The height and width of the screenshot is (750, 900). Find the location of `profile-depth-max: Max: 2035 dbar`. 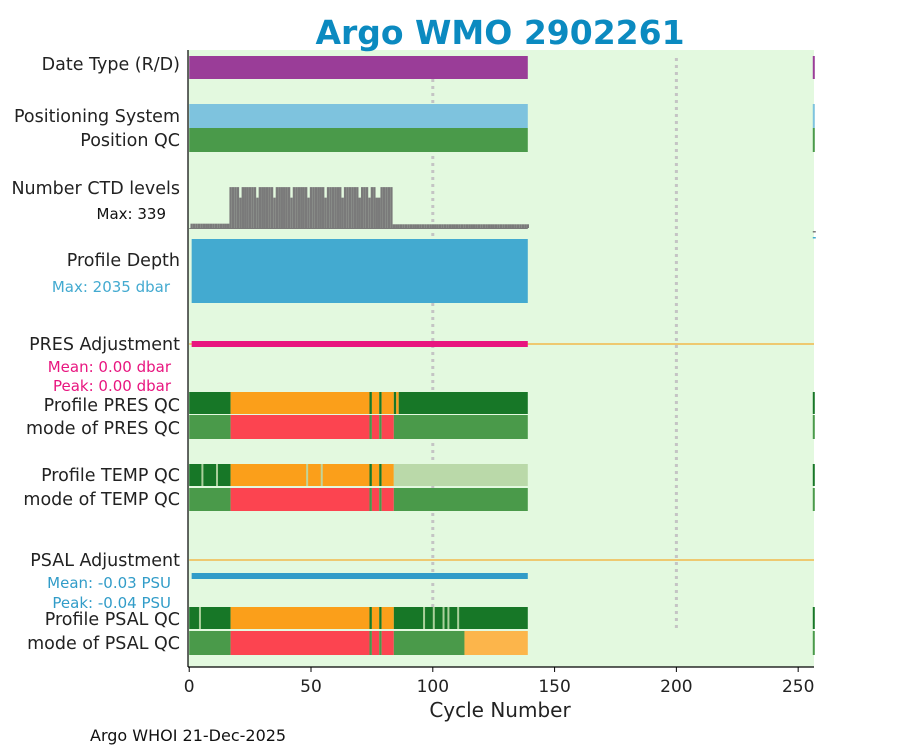

profile-depth-max: Max: 2035 dbar is located at coordinates (111, 287).